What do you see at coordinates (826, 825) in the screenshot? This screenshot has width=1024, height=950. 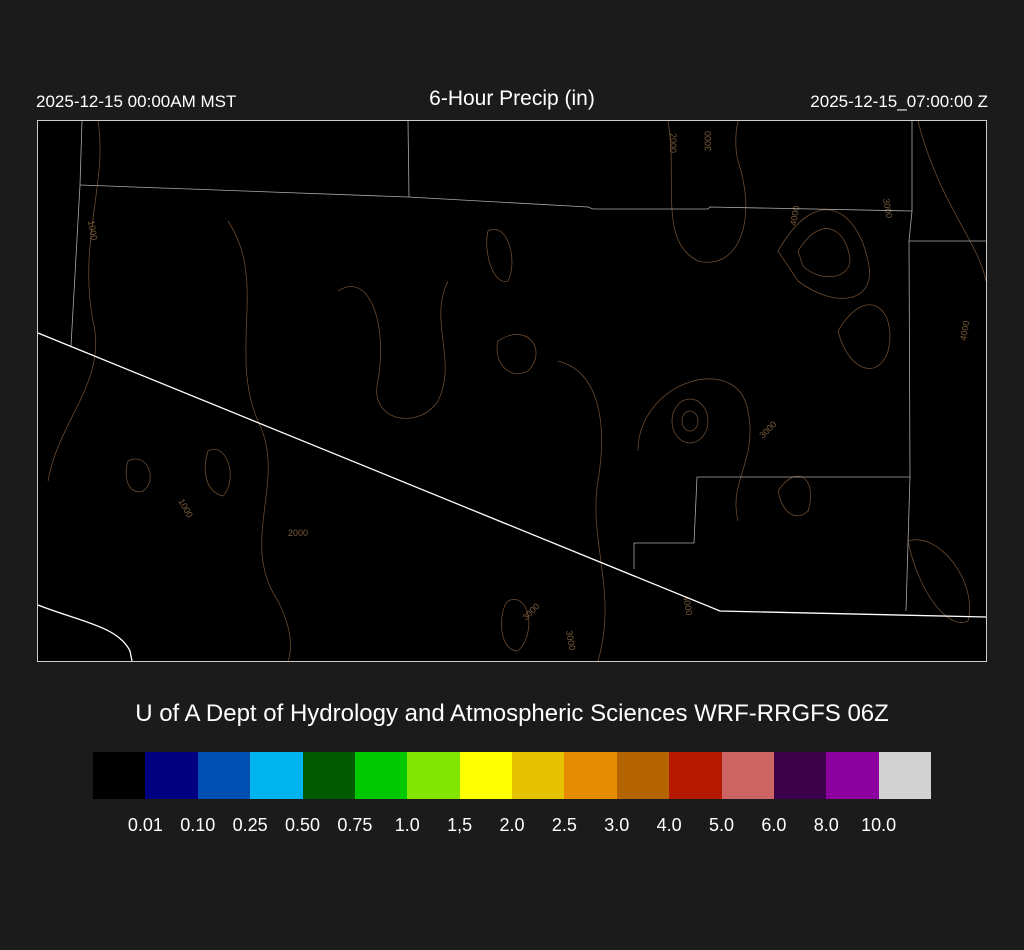 I see `colorbar-label: 8.0` at bounding box center [826, 825].